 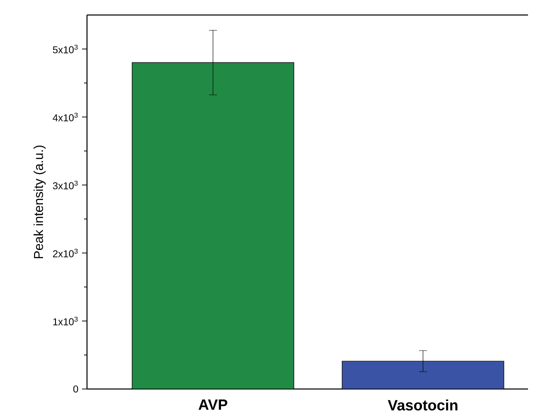 What do you see at coordinates (65, 117) in the screenshot?
I see `y-tick-label: 4x10$^{3}$` at bounding box center [65, 117].